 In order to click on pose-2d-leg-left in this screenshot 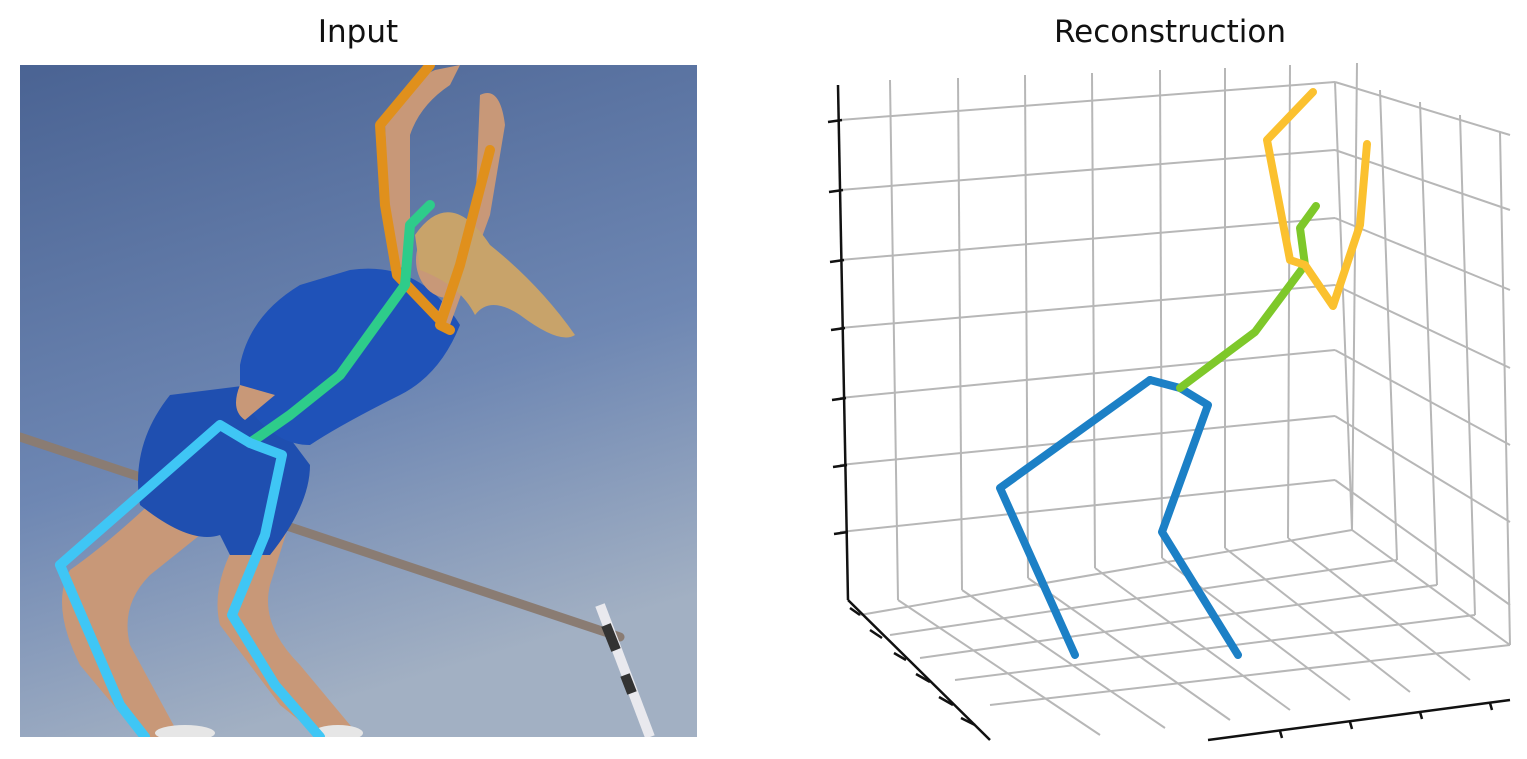, I will do `click(276, 587)`.